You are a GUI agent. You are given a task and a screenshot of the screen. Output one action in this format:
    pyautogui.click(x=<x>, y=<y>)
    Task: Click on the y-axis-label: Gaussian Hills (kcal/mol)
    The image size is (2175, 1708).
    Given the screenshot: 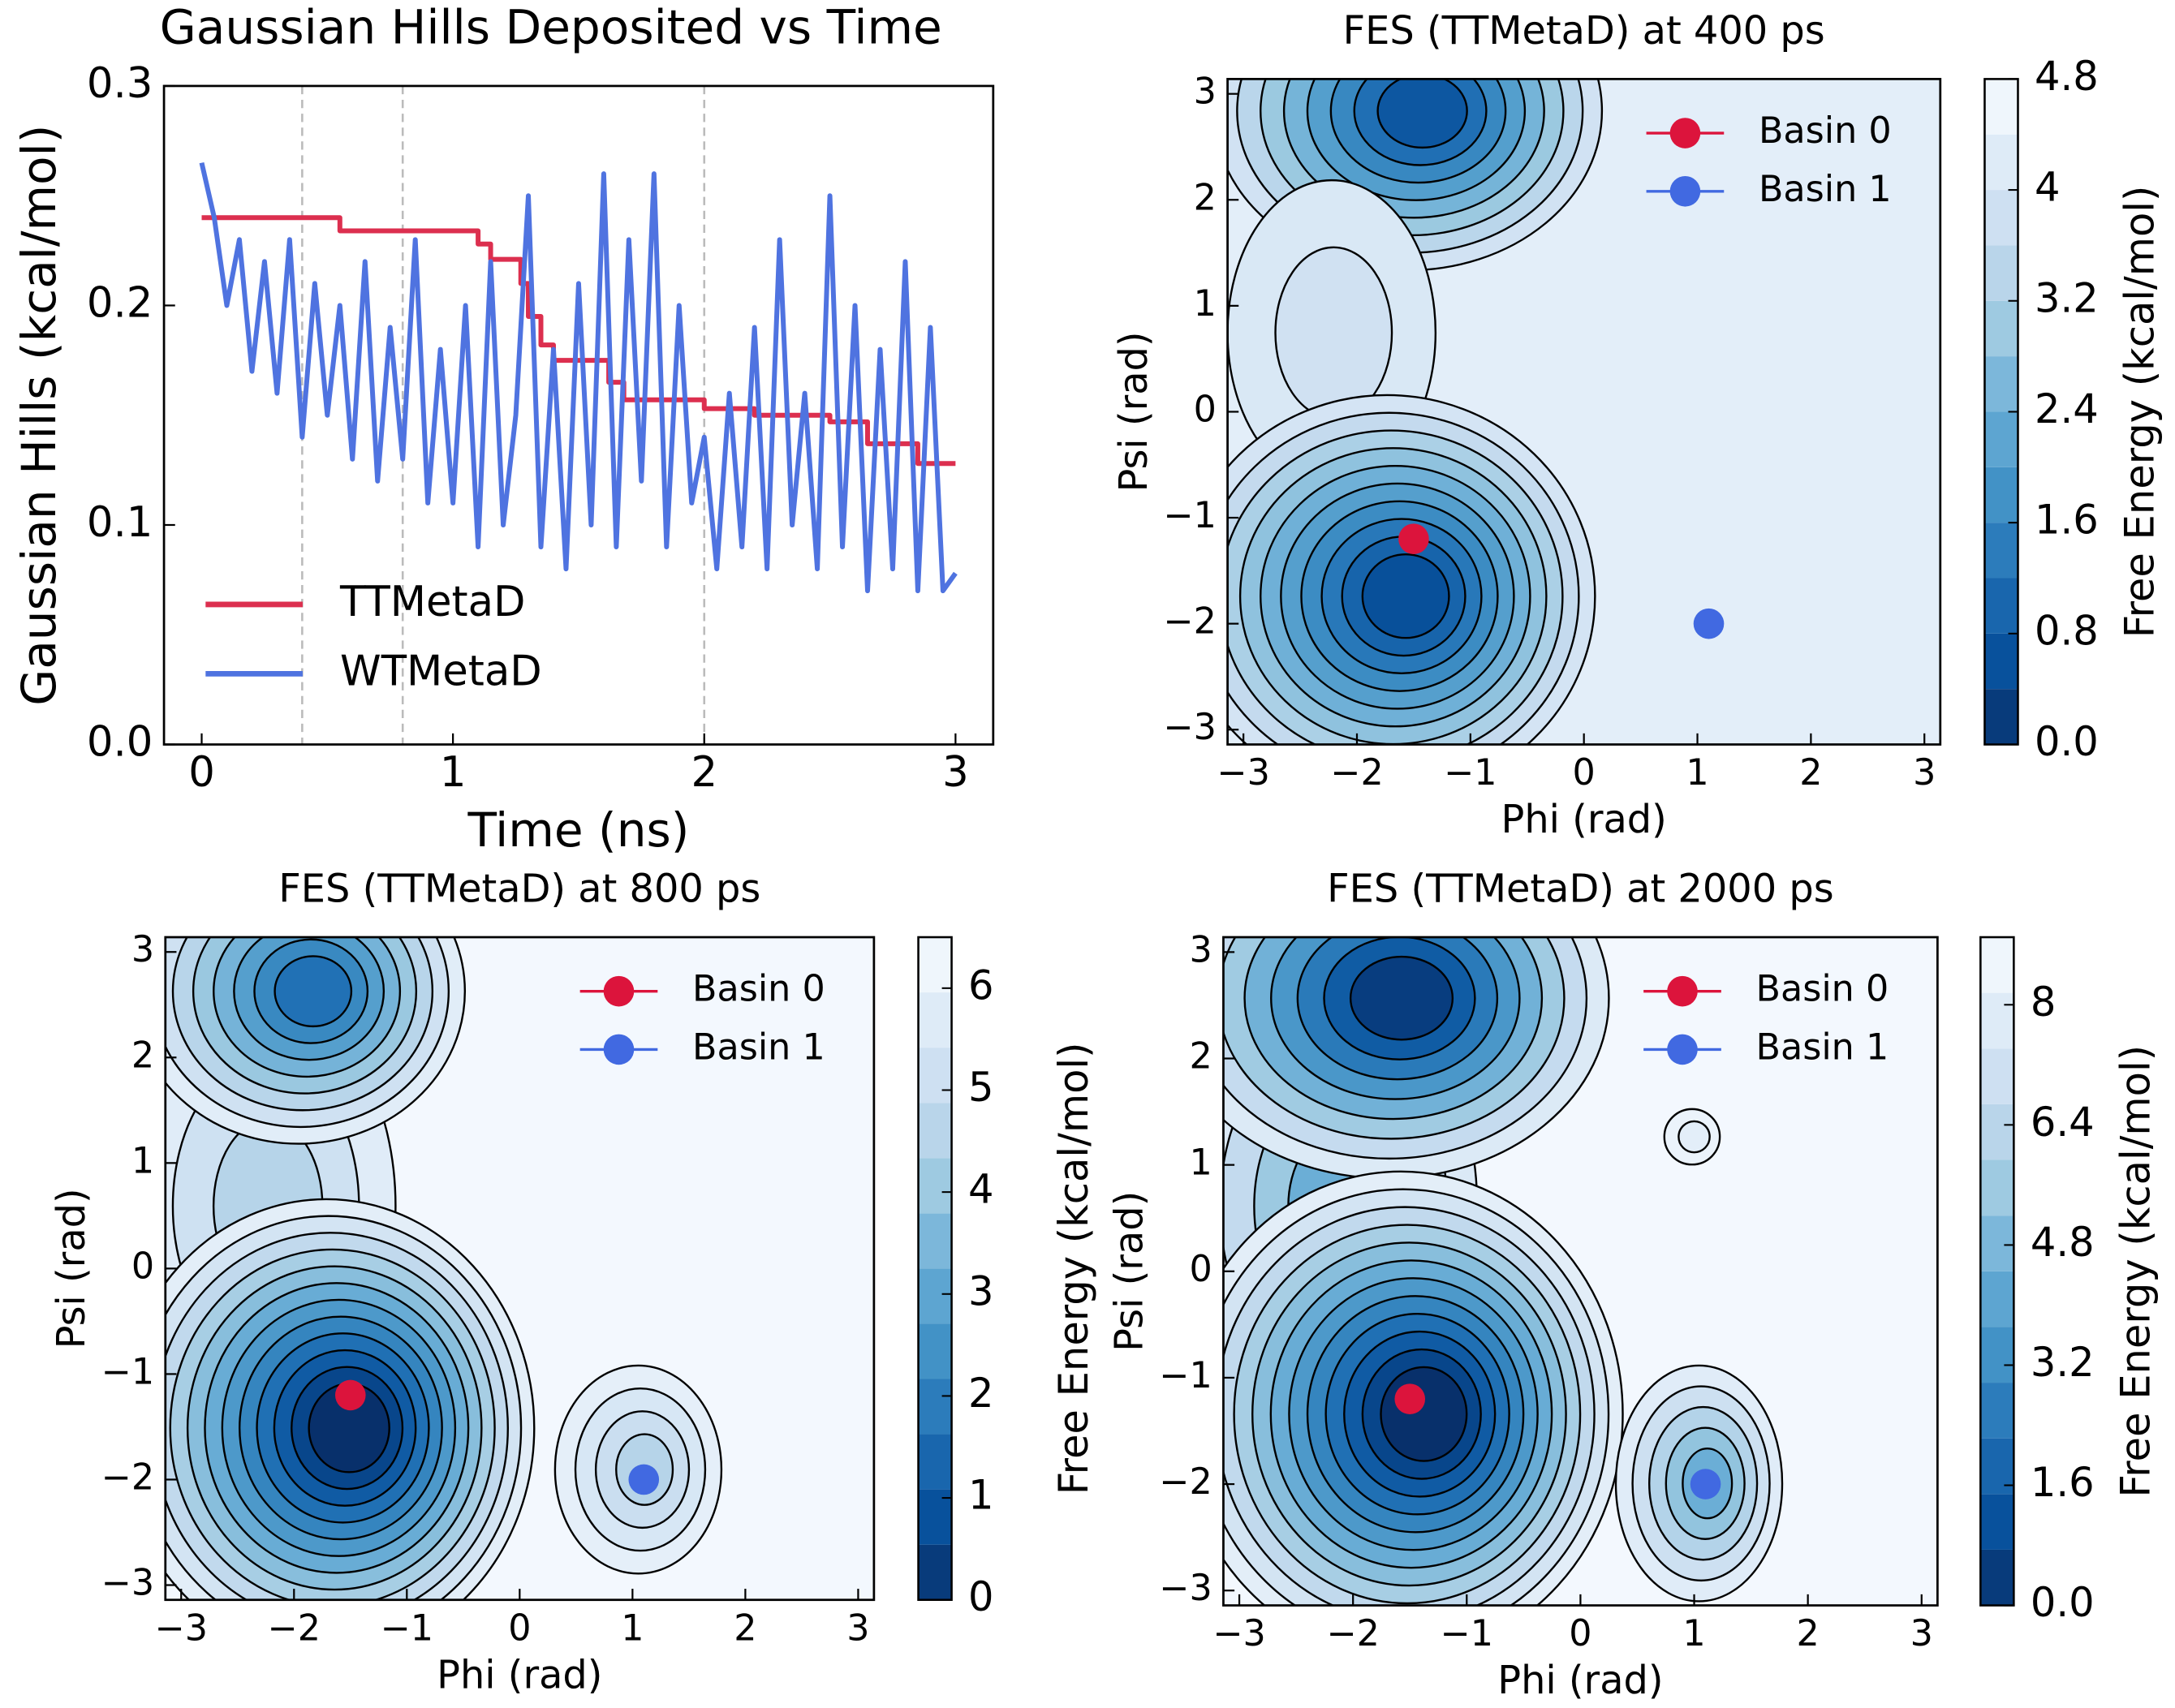 What is the action you would take?
    pyautogui.click(x=39, y=415)
    